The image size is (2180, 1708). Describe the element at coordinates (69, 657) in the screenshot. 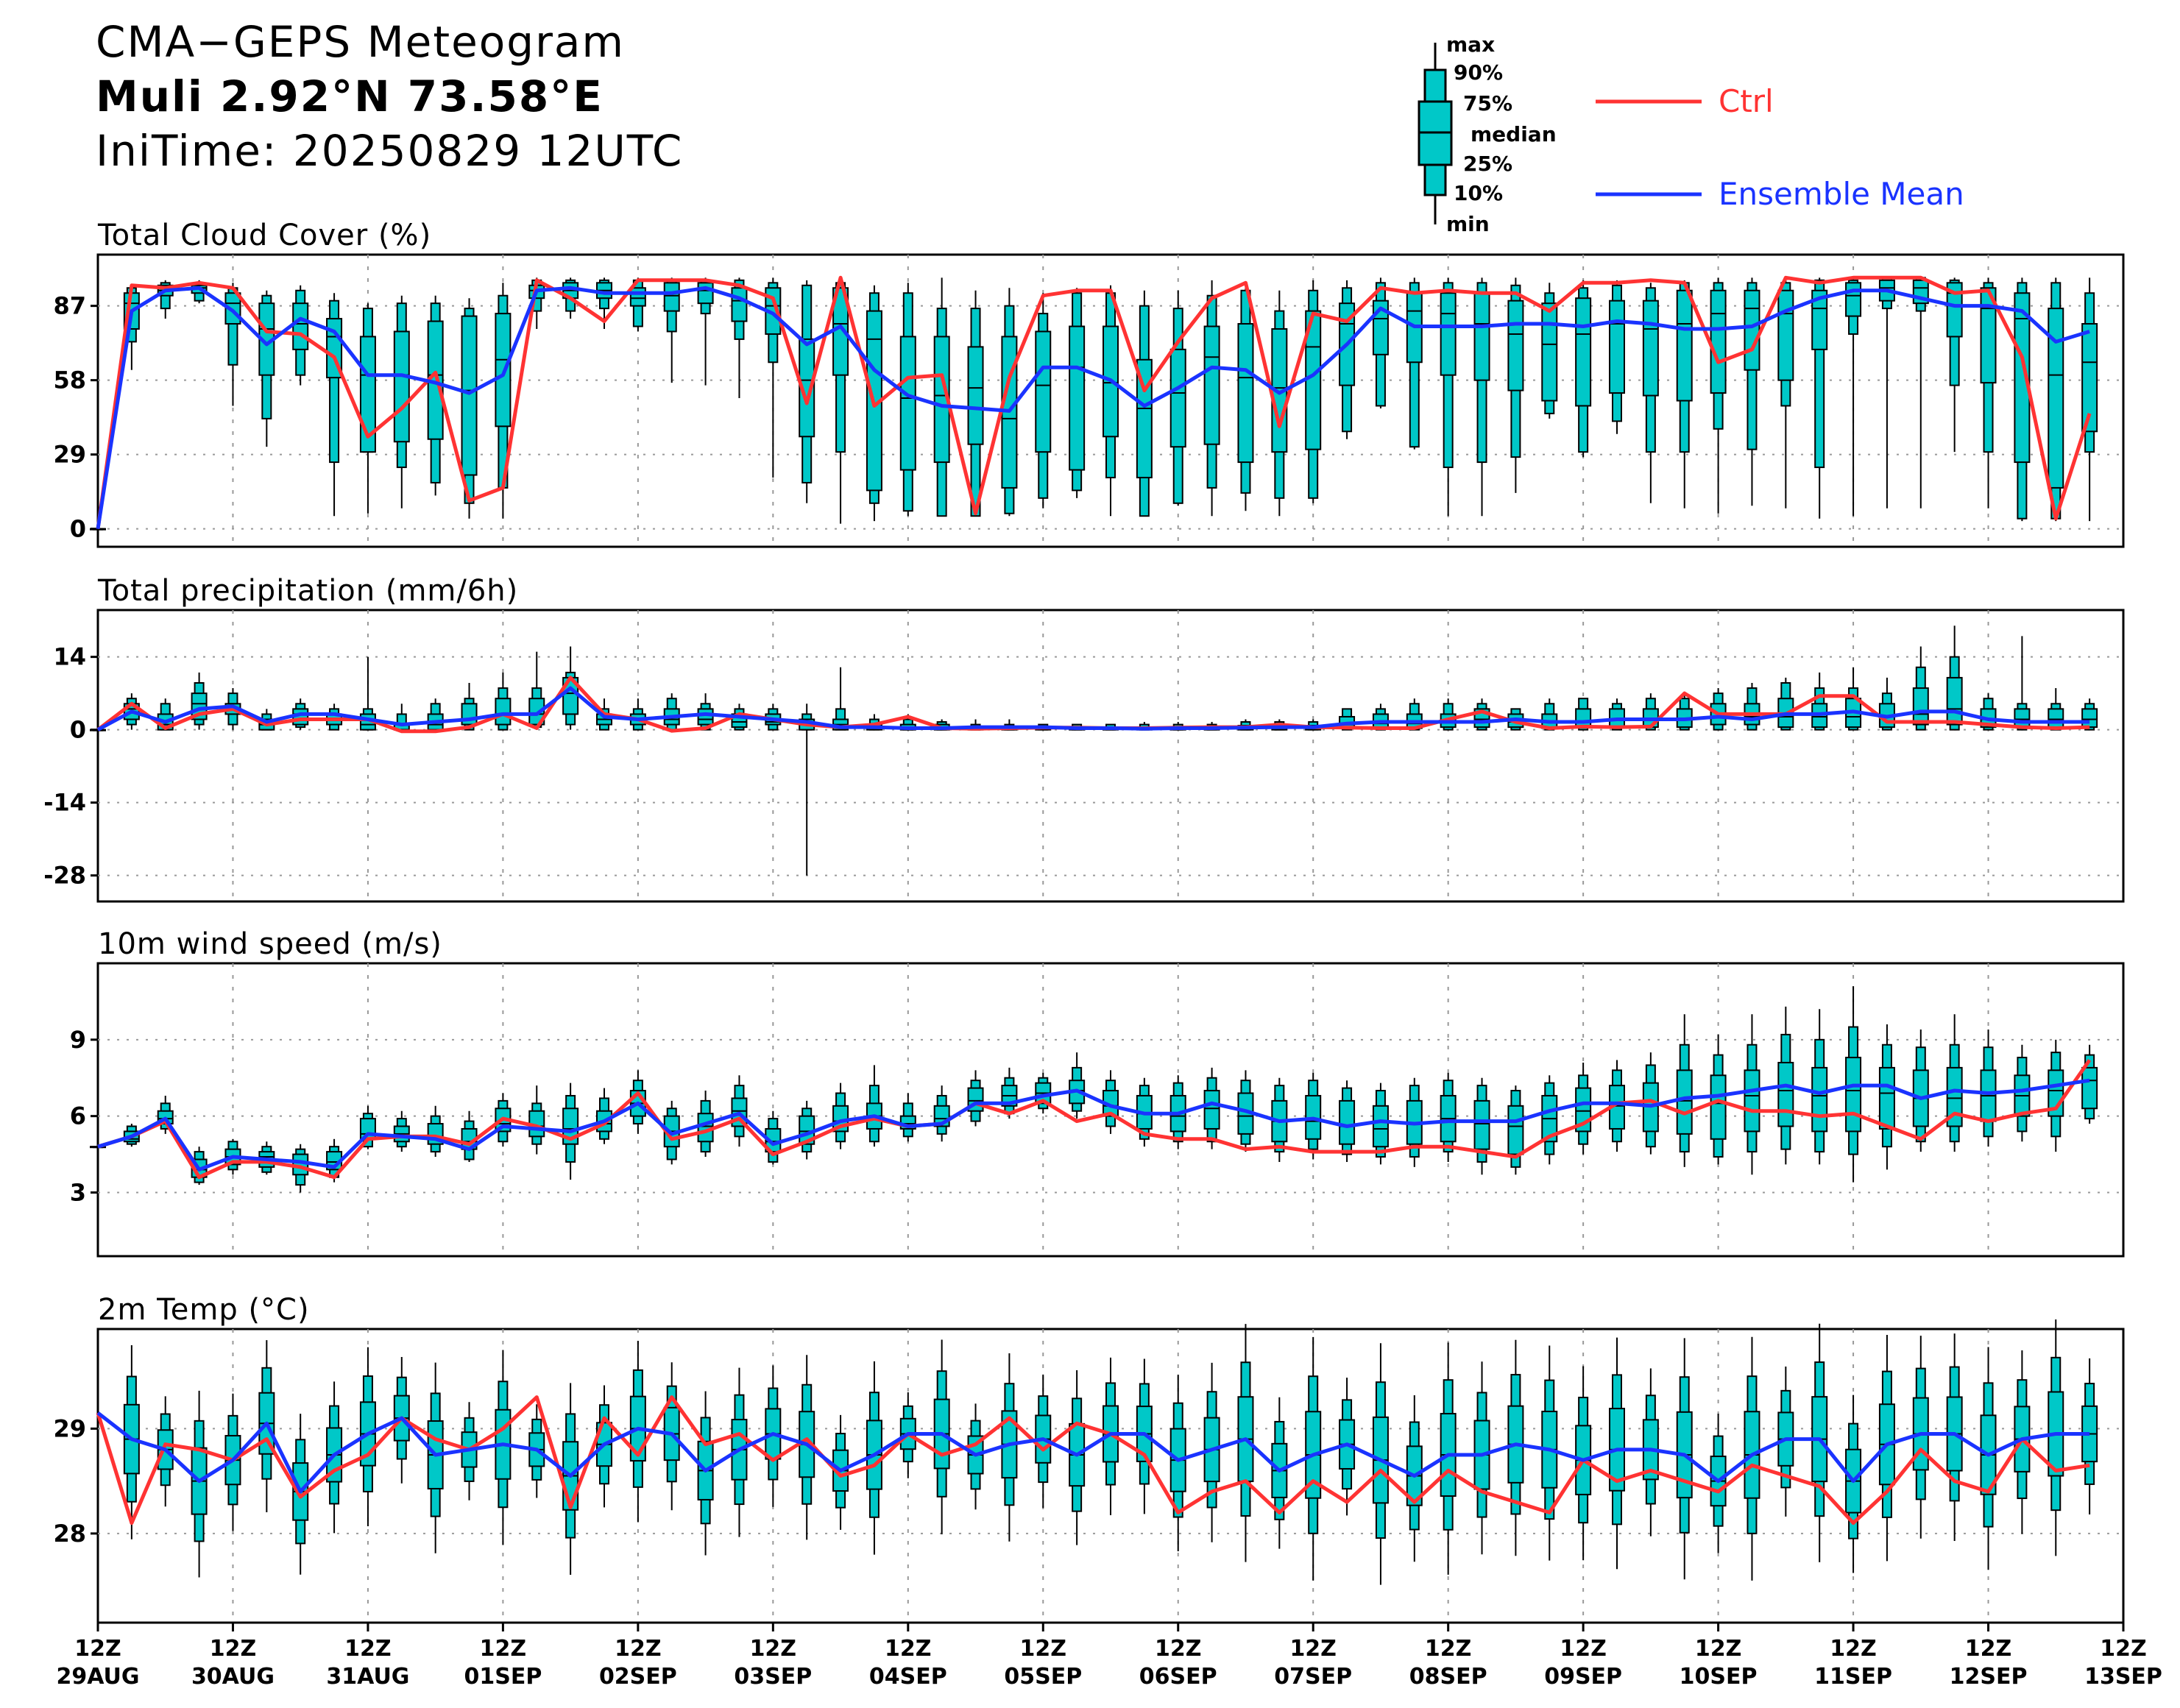

I see `y-tick-label: 14` at that location.